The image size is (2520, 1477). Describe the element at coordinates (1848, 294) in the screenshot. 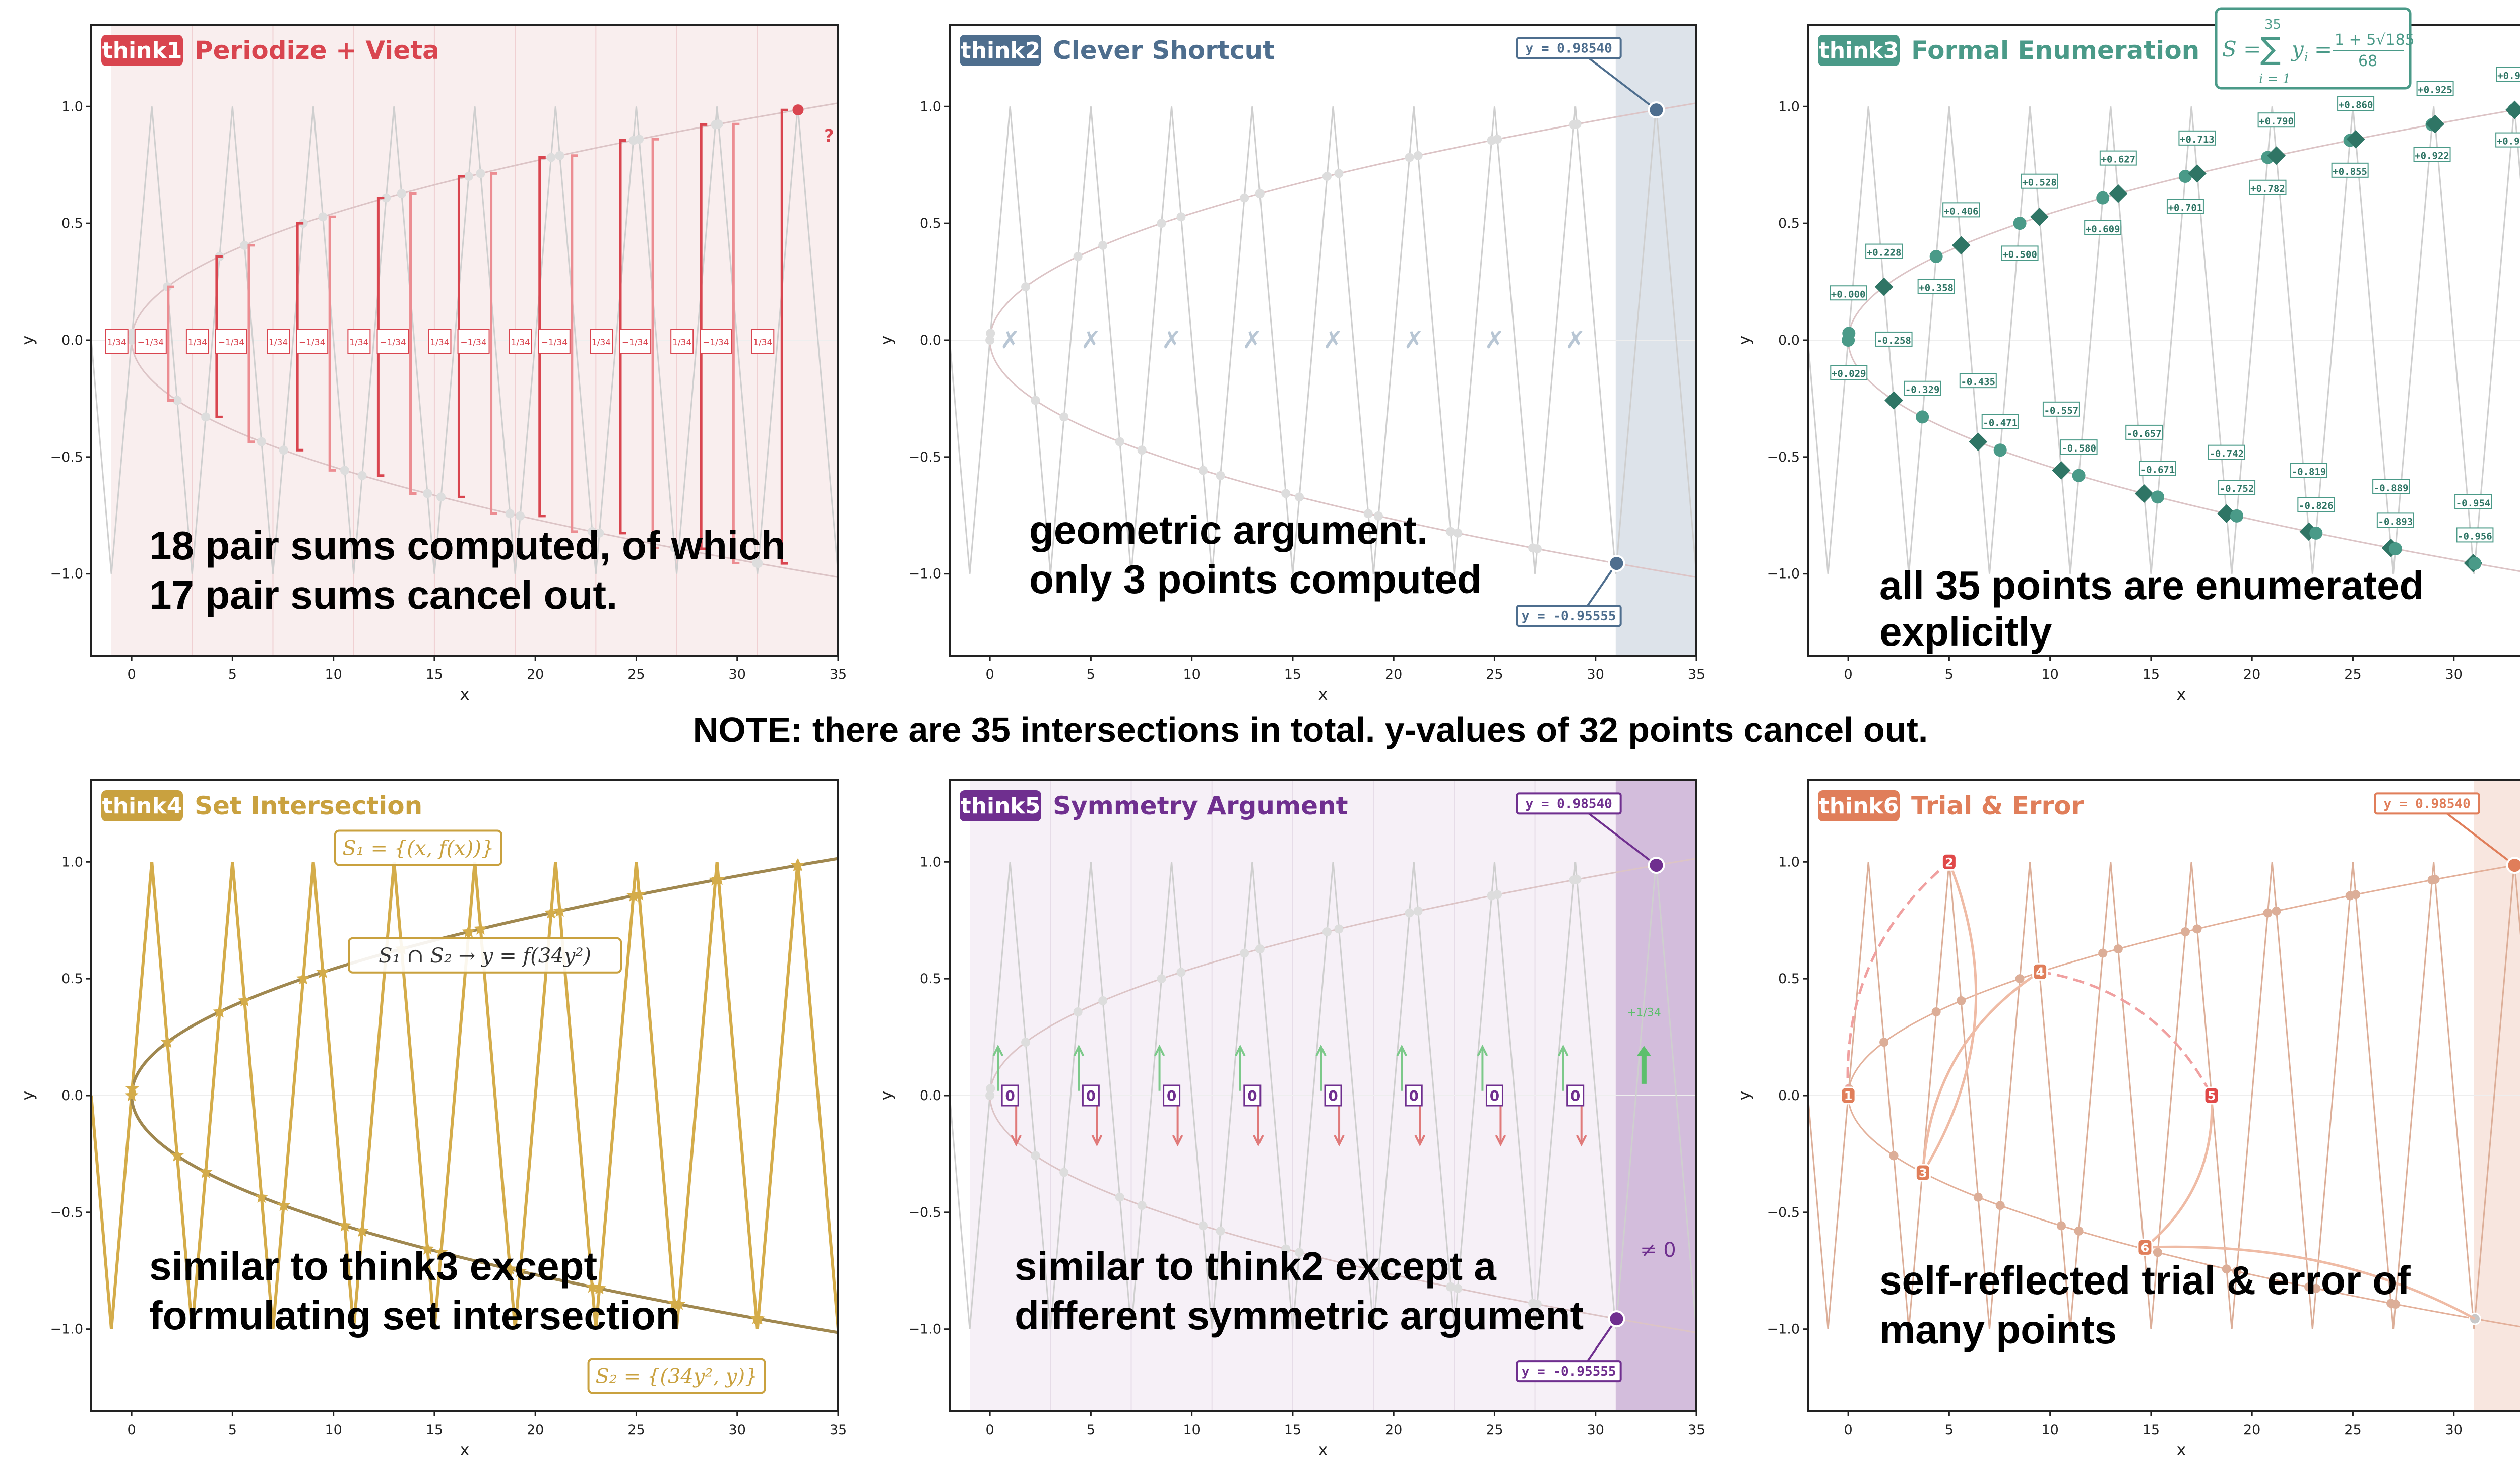

I see `svg-text: +0.000` at that location.